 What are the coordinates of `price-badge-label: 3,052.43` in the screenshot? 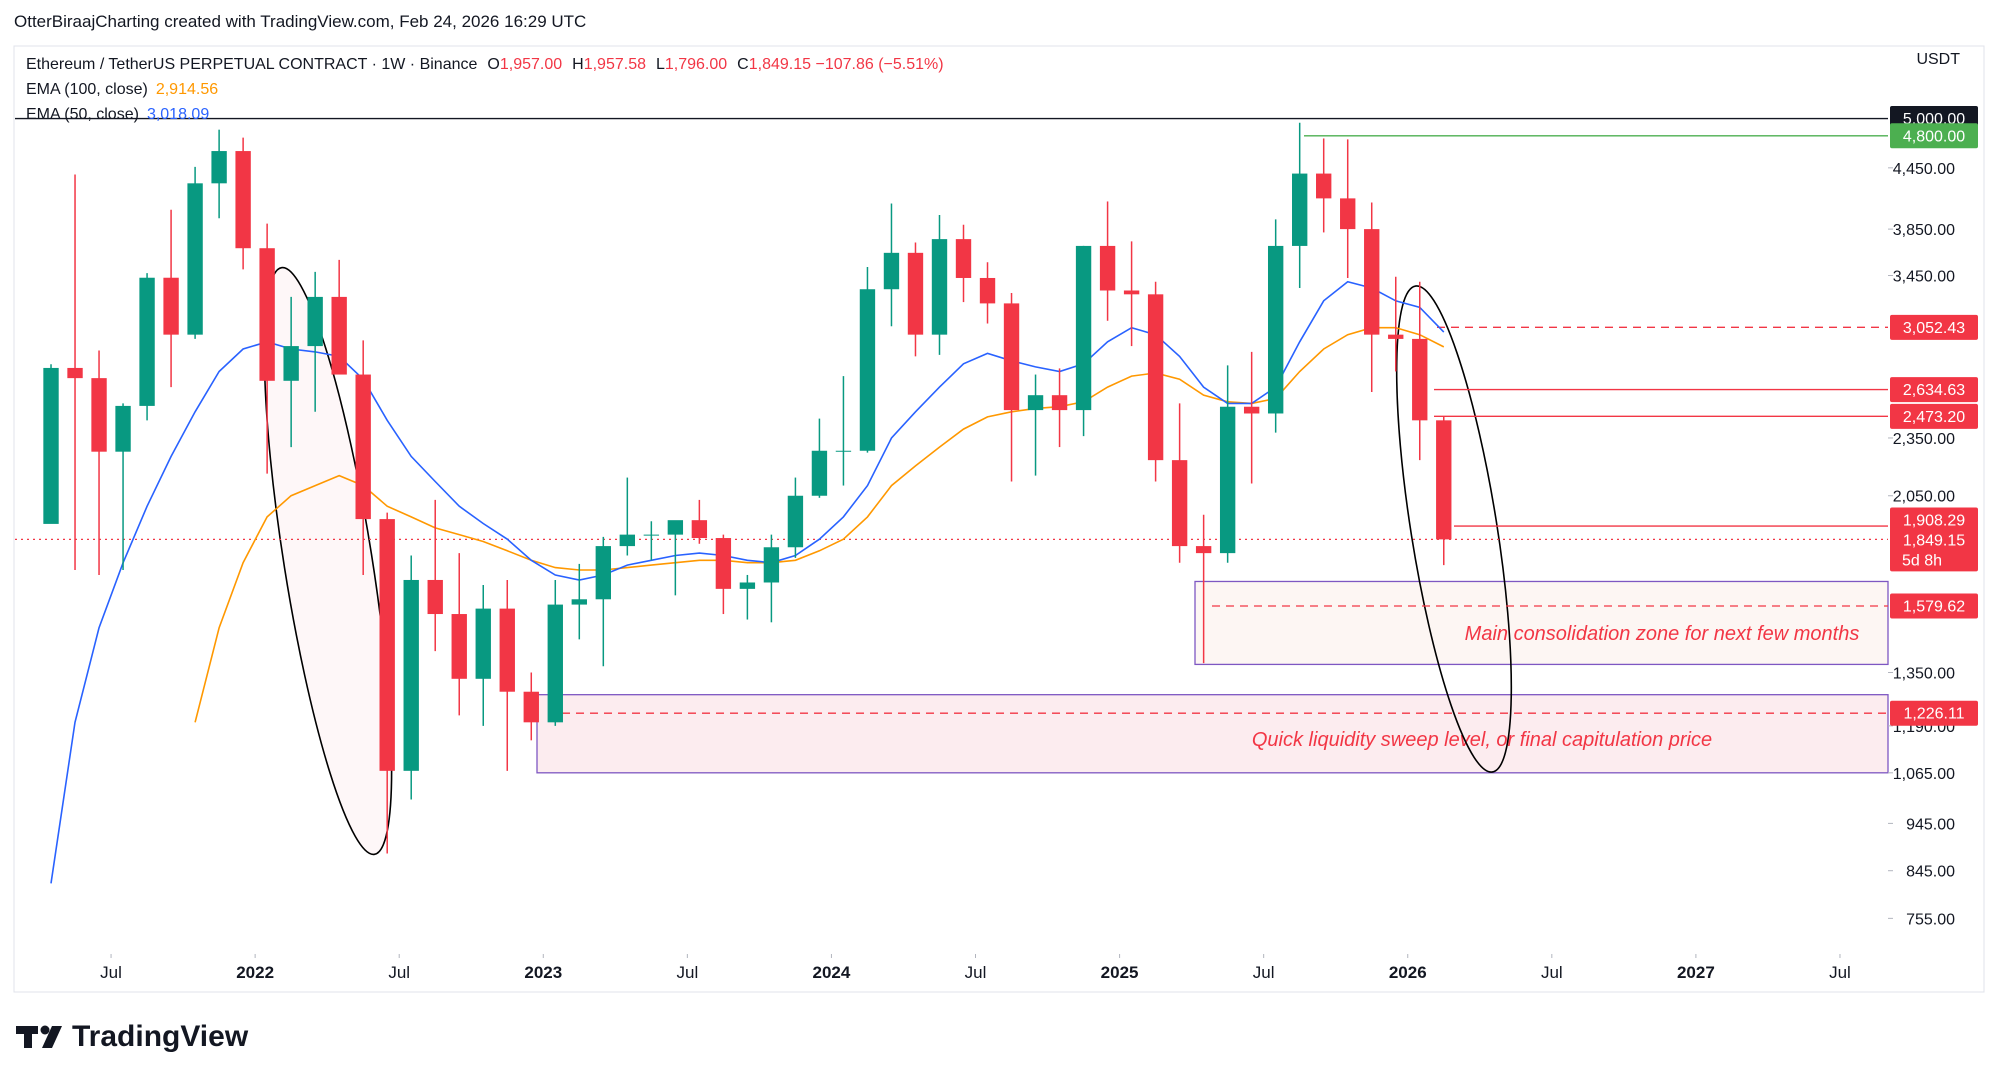 It's located at (1934, 328).